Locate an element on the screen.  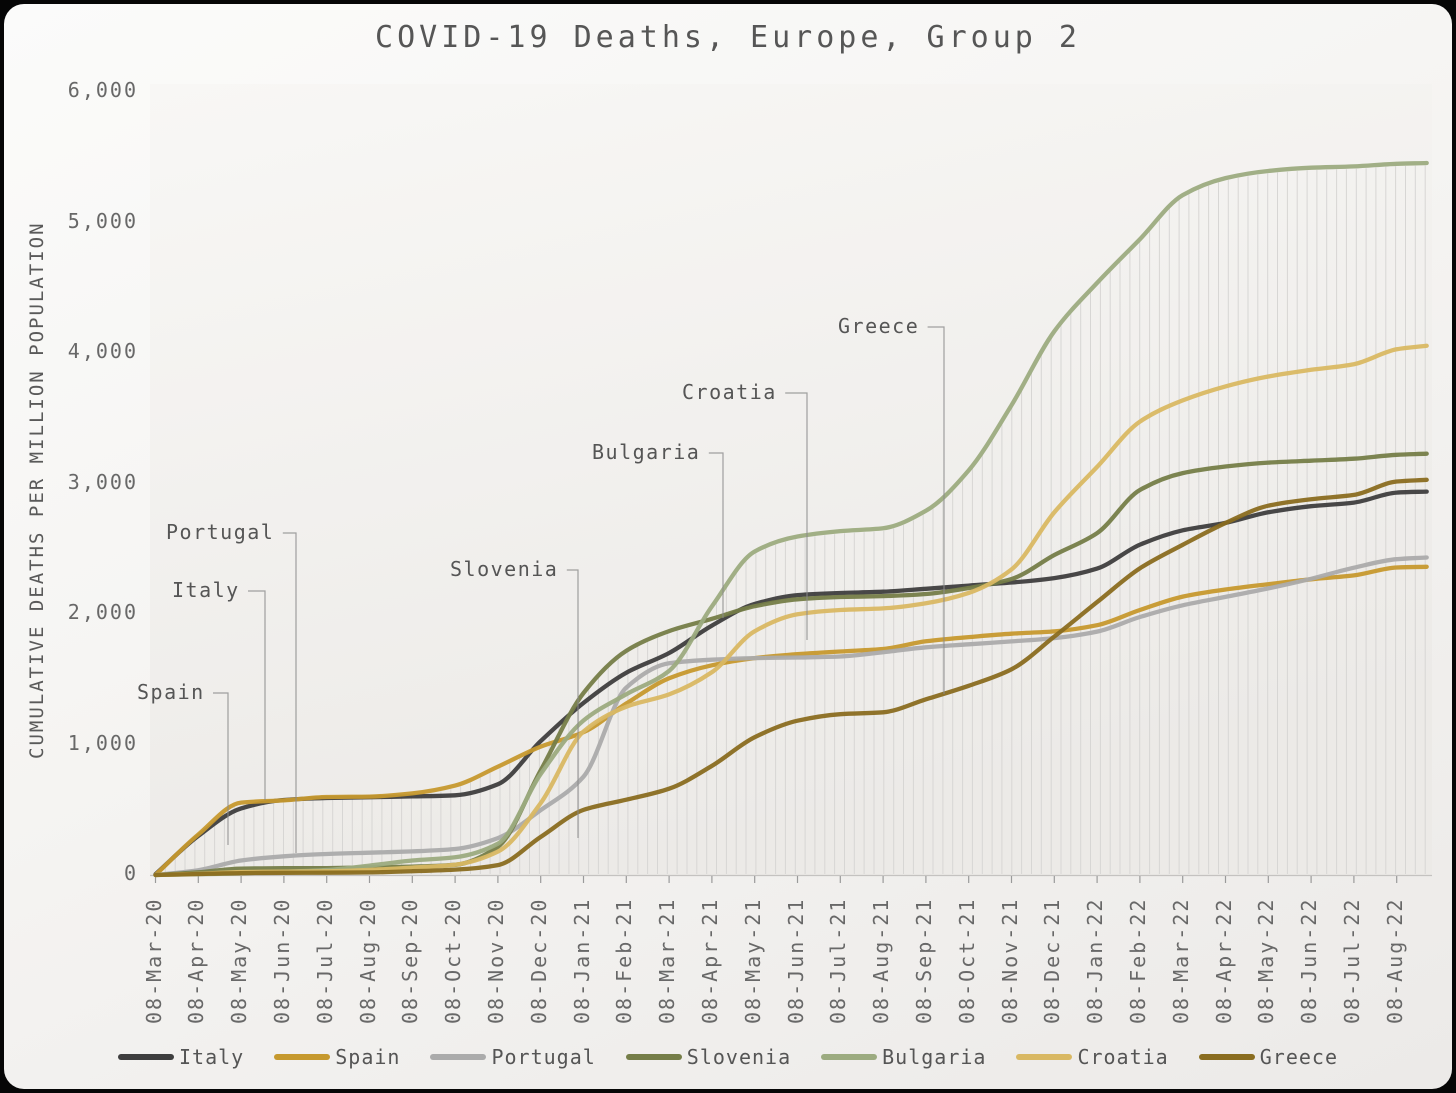
annotation-leader-spain is located at coordinates (221, 768).